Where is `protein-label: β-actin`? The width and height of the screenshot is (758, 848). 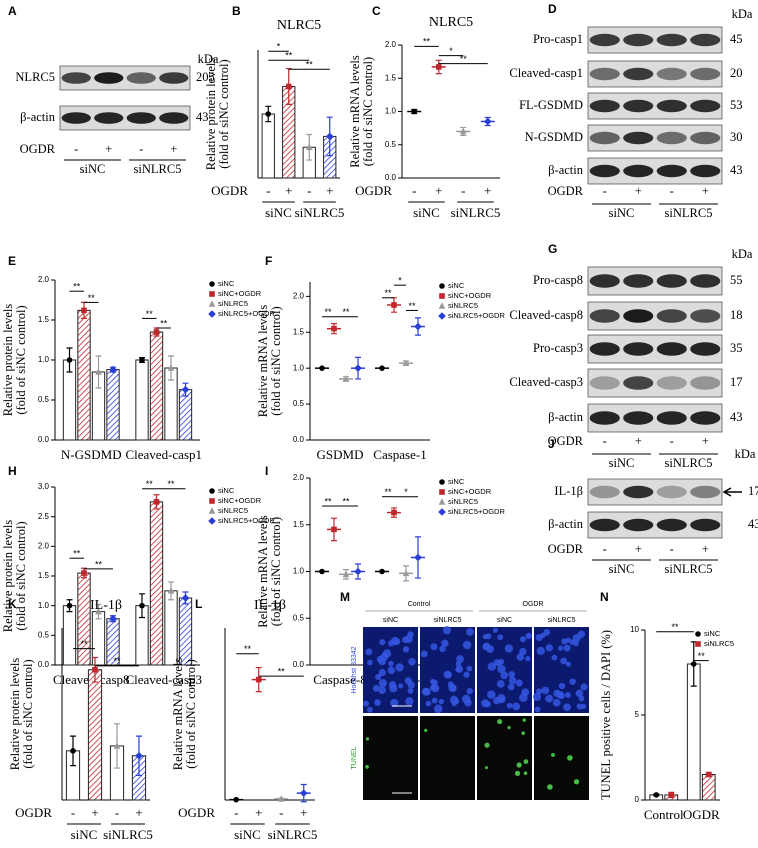 protein-label: β-actin is located at coordinates (566, 524).